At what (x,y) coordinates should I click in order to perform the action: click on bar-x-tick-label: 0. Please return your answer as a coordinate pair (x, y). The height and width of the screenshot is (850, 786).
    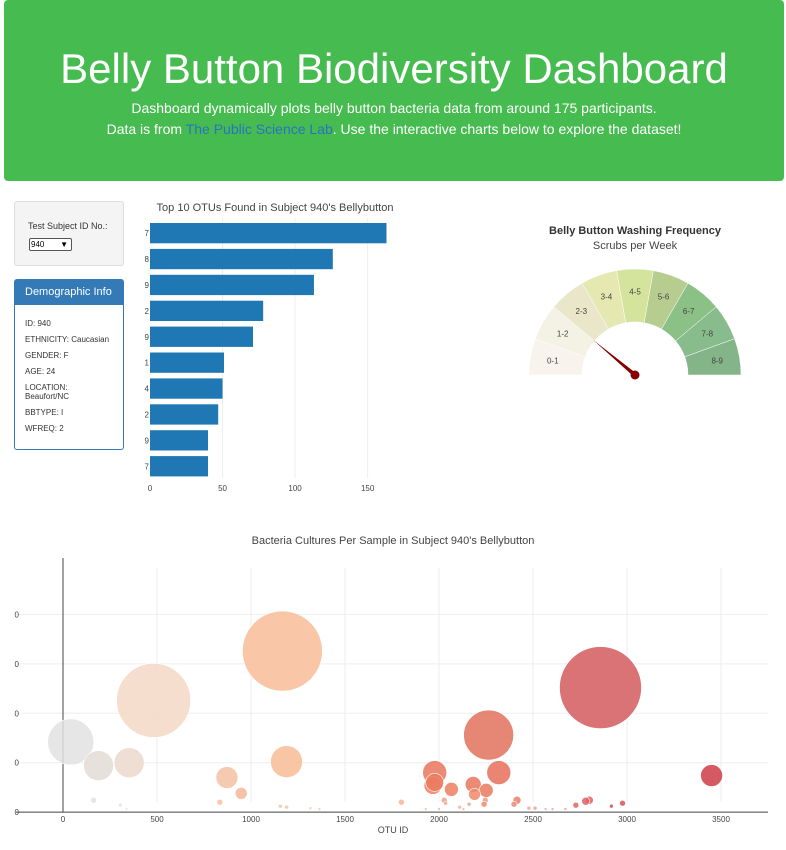
    Looking at the image, I should click on (150, 488).